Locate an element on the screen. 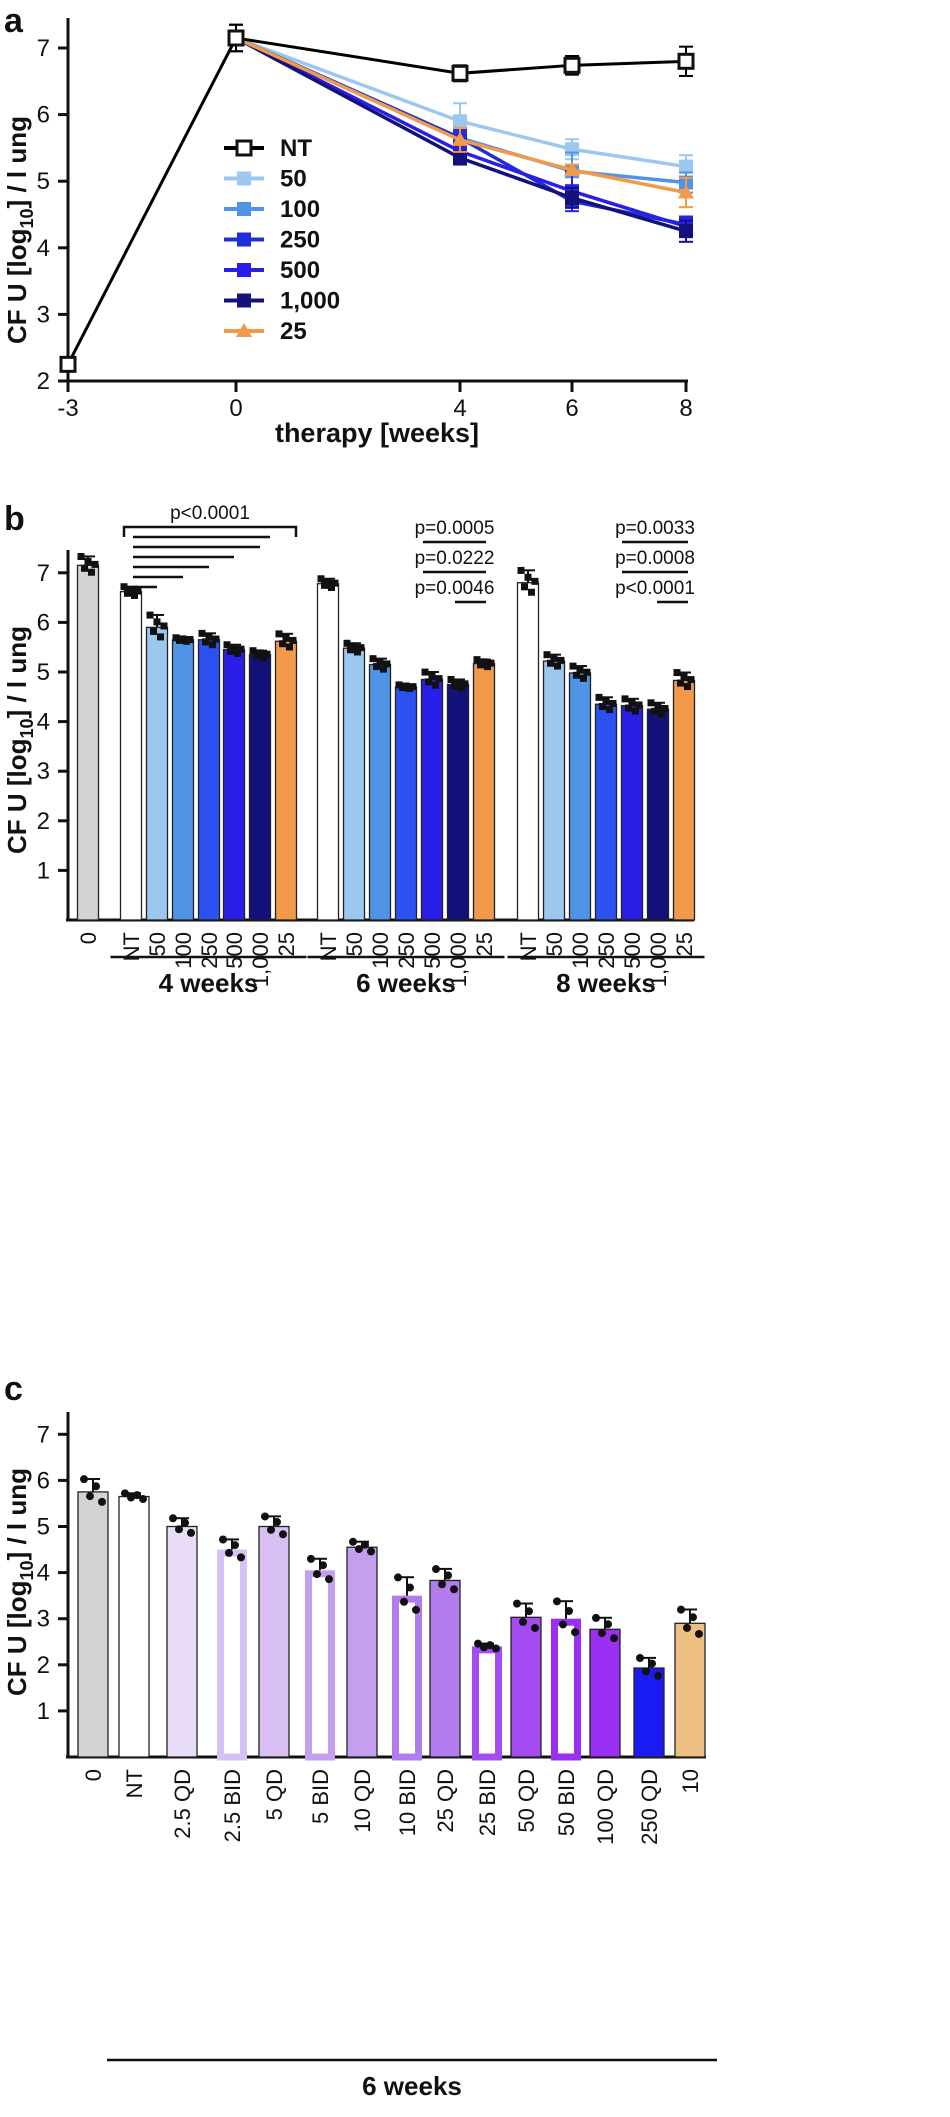 The width and height of the screenshot is (950, 2117). category-label: 25 is located at coordinates (684, 944).